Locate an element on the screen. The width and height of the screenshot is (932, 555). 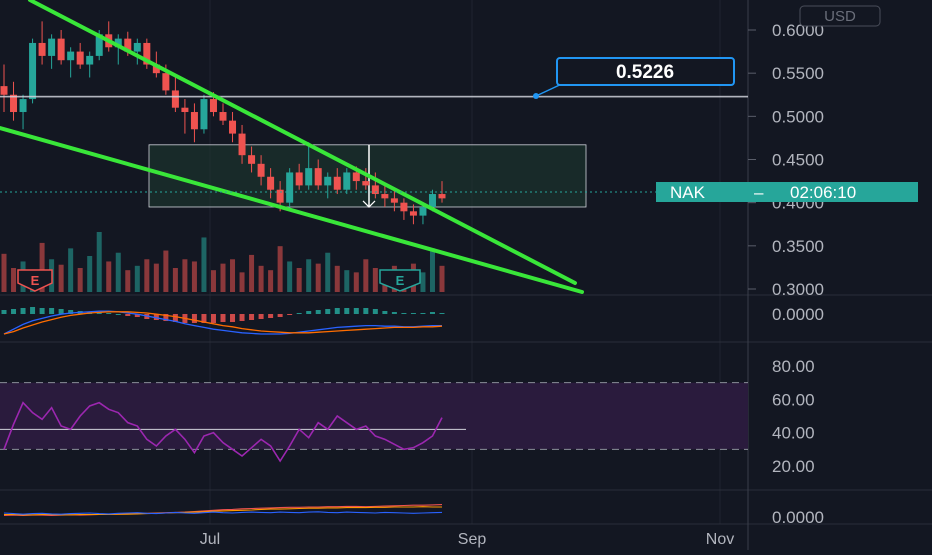
callout-price: 0.5226 is located at coordinates (645, 72).